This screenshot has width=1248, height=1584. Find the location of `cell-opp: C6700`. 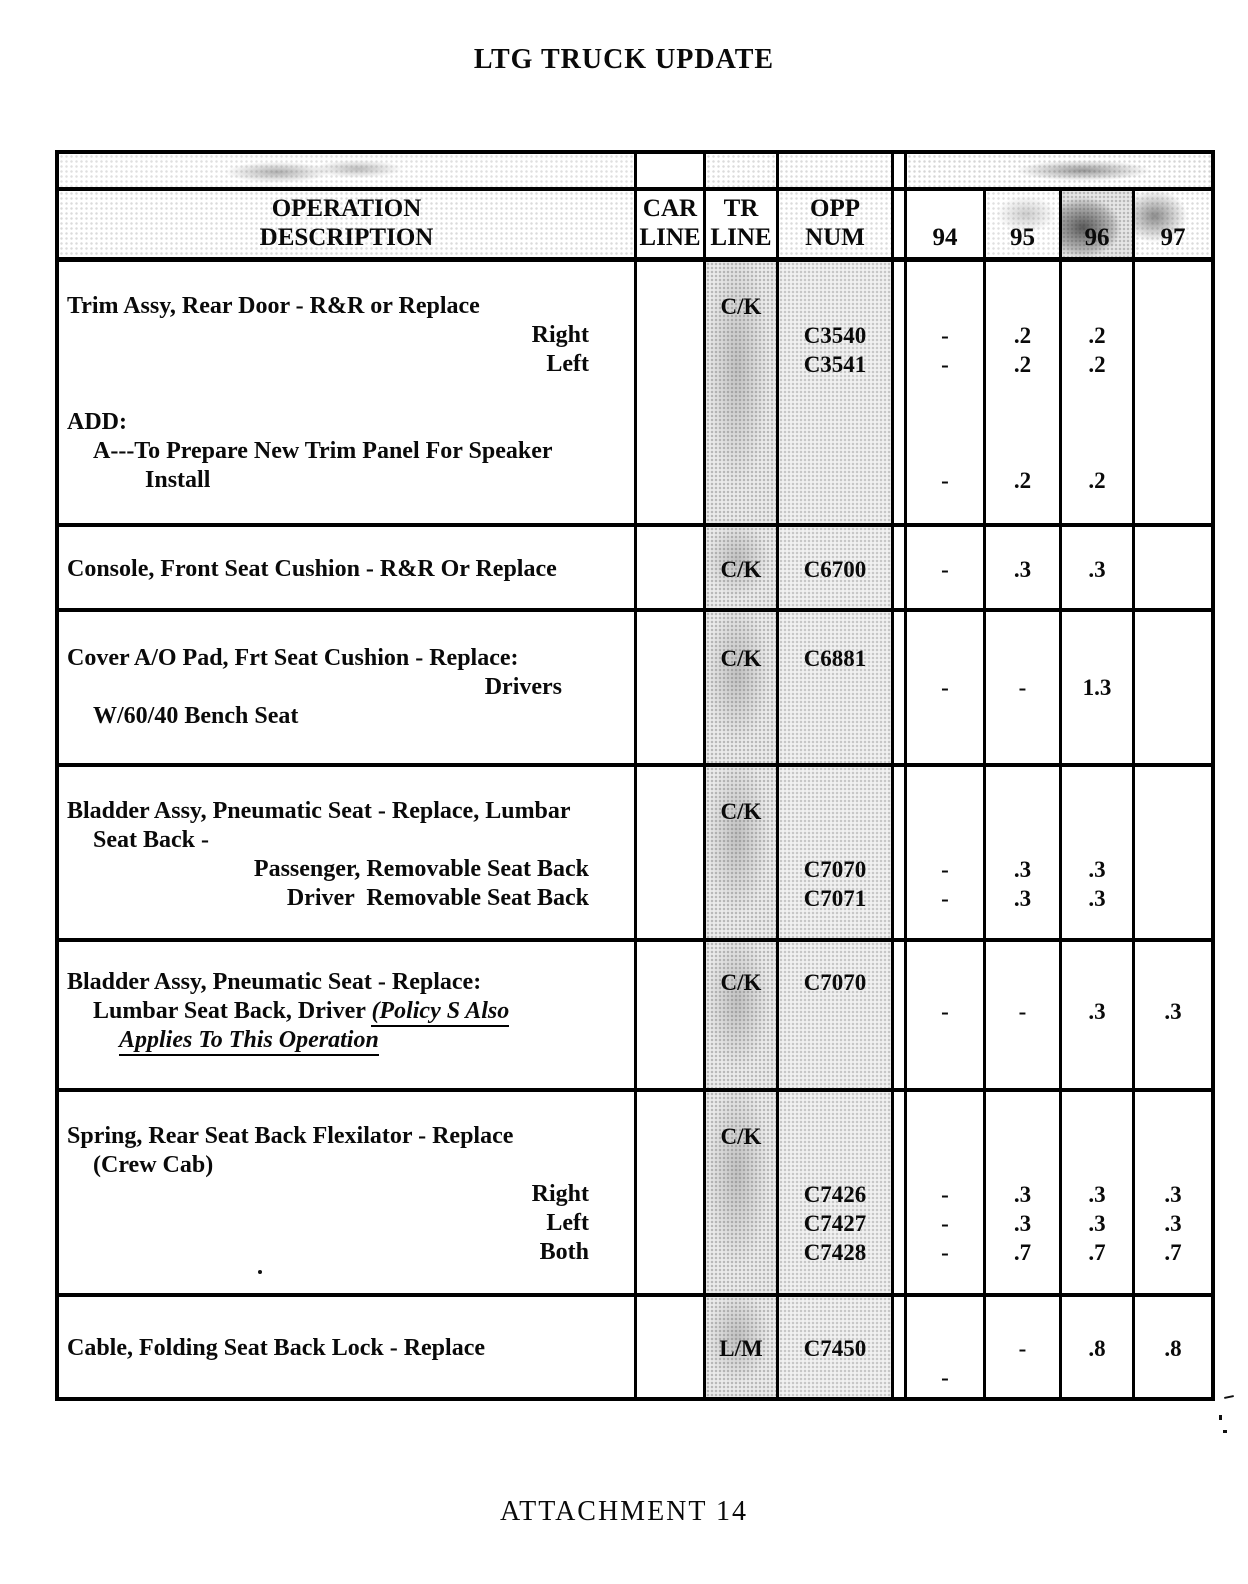

cell-opp: C6700 is located at coordinates (833, 567).